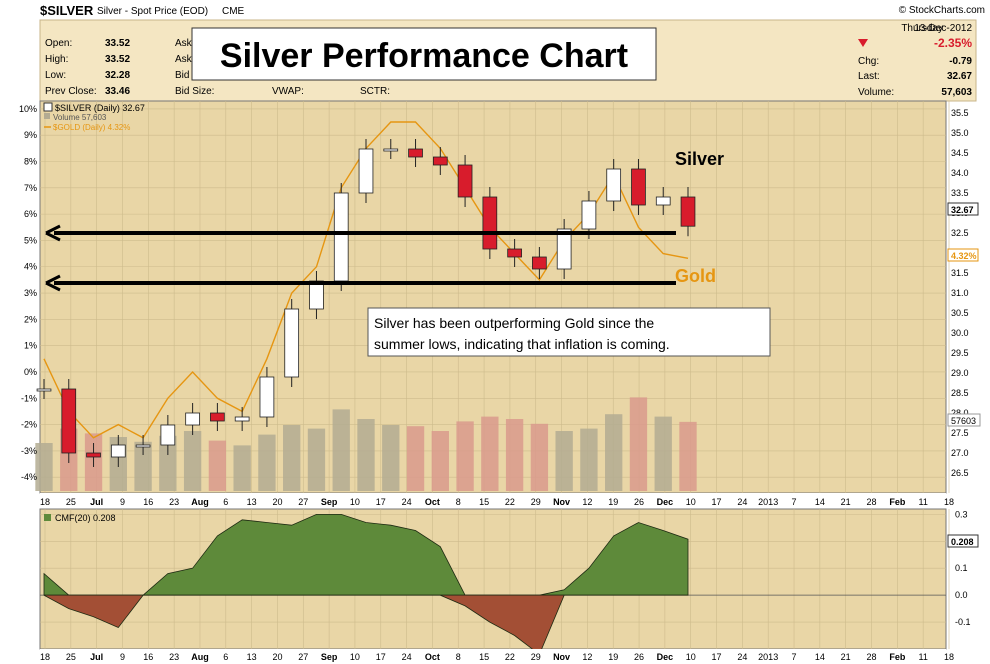 This screenshot has width=990, height=664. Describe the element at coordinates (30, 346) in the screenshot. I see `pct-tick-label: 1%` at that location.